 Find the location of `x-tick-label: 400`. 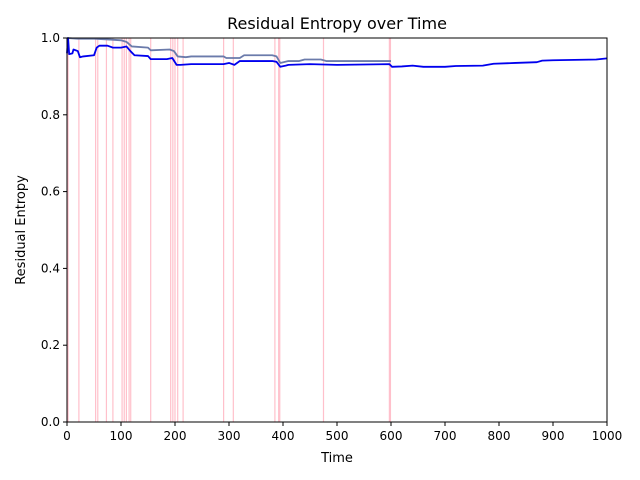

x-tick-label: 400 is located at coordinates (283, 436).